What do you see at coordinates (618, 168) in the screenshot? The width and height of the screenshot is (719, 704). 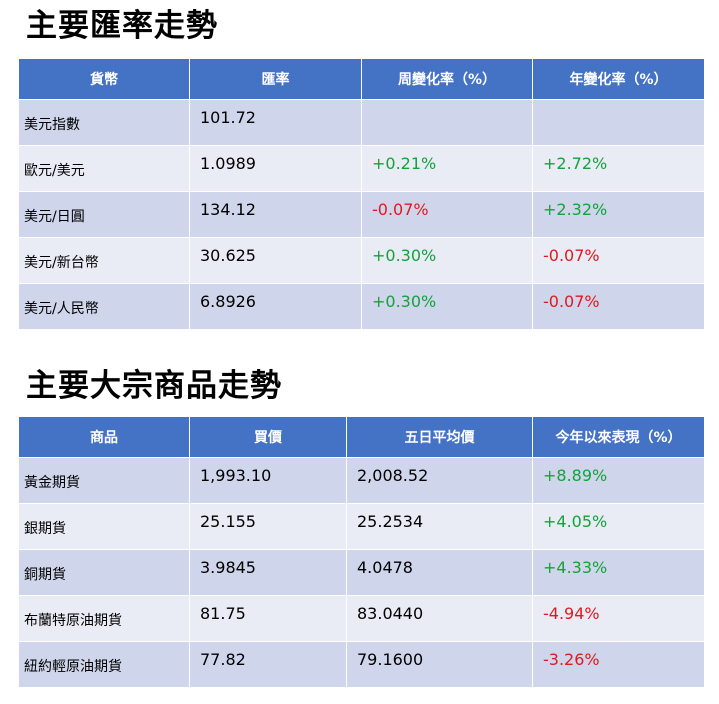 I see `yearly-change: +2.72%` at bounding box center [618, 168].